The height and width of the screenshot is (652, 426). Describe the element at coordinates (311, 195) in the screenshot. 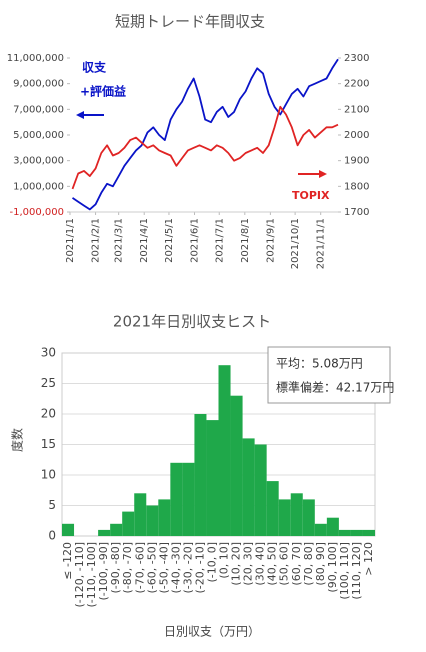

I see `annotation: TOPIX` at that location.